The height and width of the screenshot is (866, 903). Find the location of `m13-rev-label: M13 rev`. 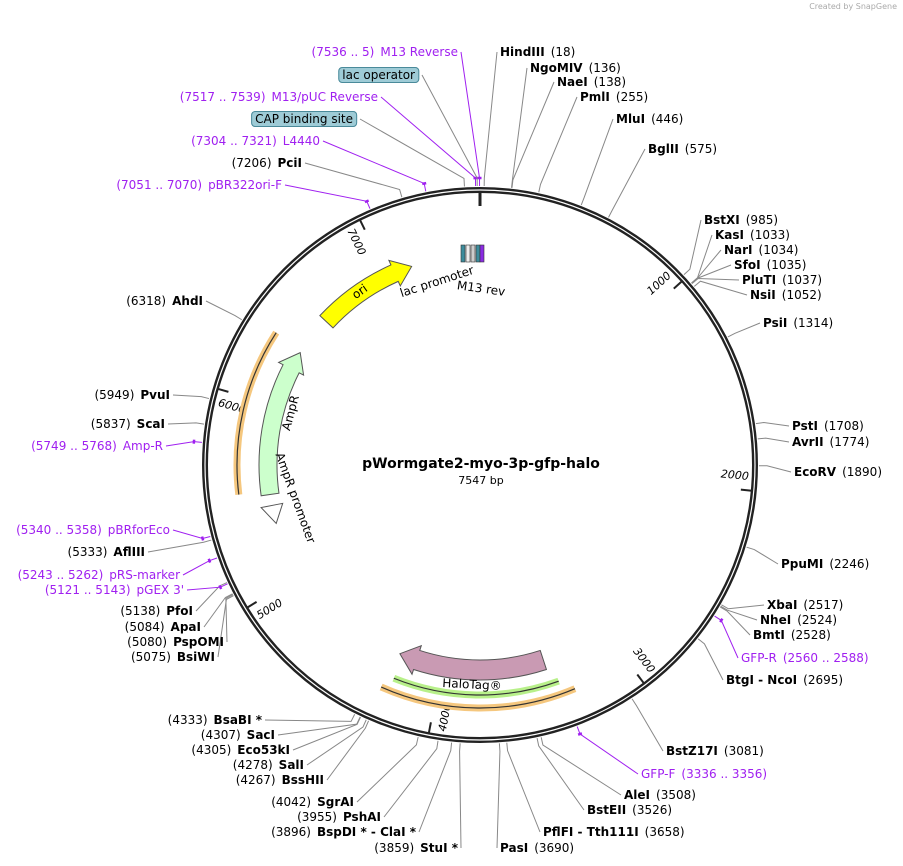

m13-rev-label: M13 rev is located at coordinates (481, 288).